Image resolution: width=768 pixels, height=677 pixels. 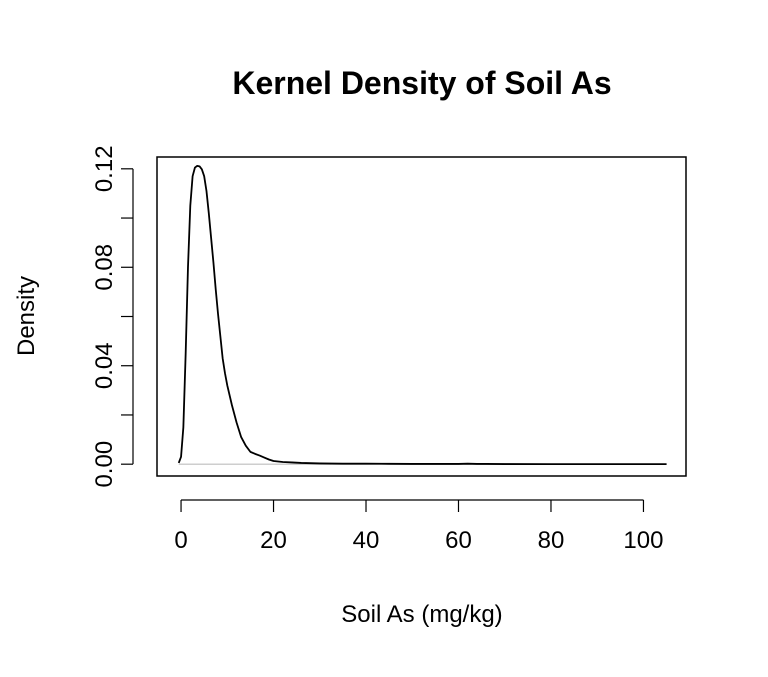 I want to click on x-tick-label: 20, so click(x=273, y=540).